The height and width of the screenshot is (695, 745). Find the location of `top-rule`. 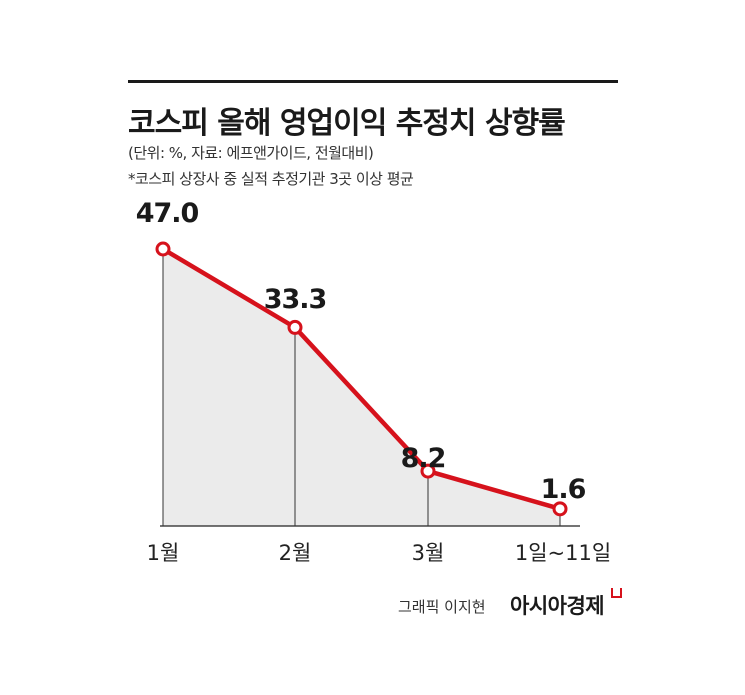

top-rule is located at coordinates (373, 81).